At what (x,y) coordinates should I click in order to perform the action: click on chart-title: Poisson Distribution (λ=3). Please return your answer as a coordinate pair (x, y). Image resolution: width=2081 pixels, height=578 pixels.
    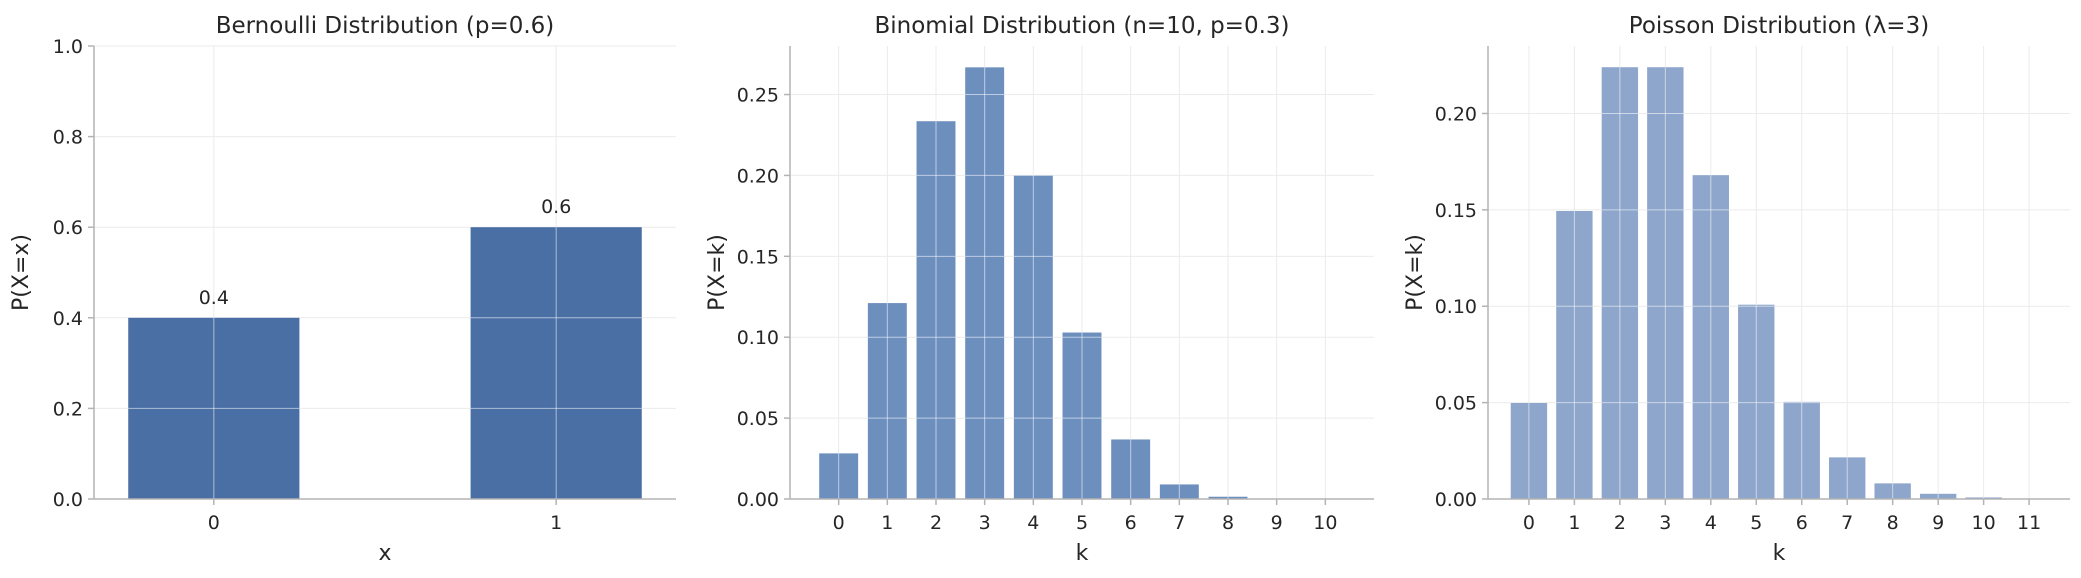
    Looking at the image, I should click on (1779, 26).